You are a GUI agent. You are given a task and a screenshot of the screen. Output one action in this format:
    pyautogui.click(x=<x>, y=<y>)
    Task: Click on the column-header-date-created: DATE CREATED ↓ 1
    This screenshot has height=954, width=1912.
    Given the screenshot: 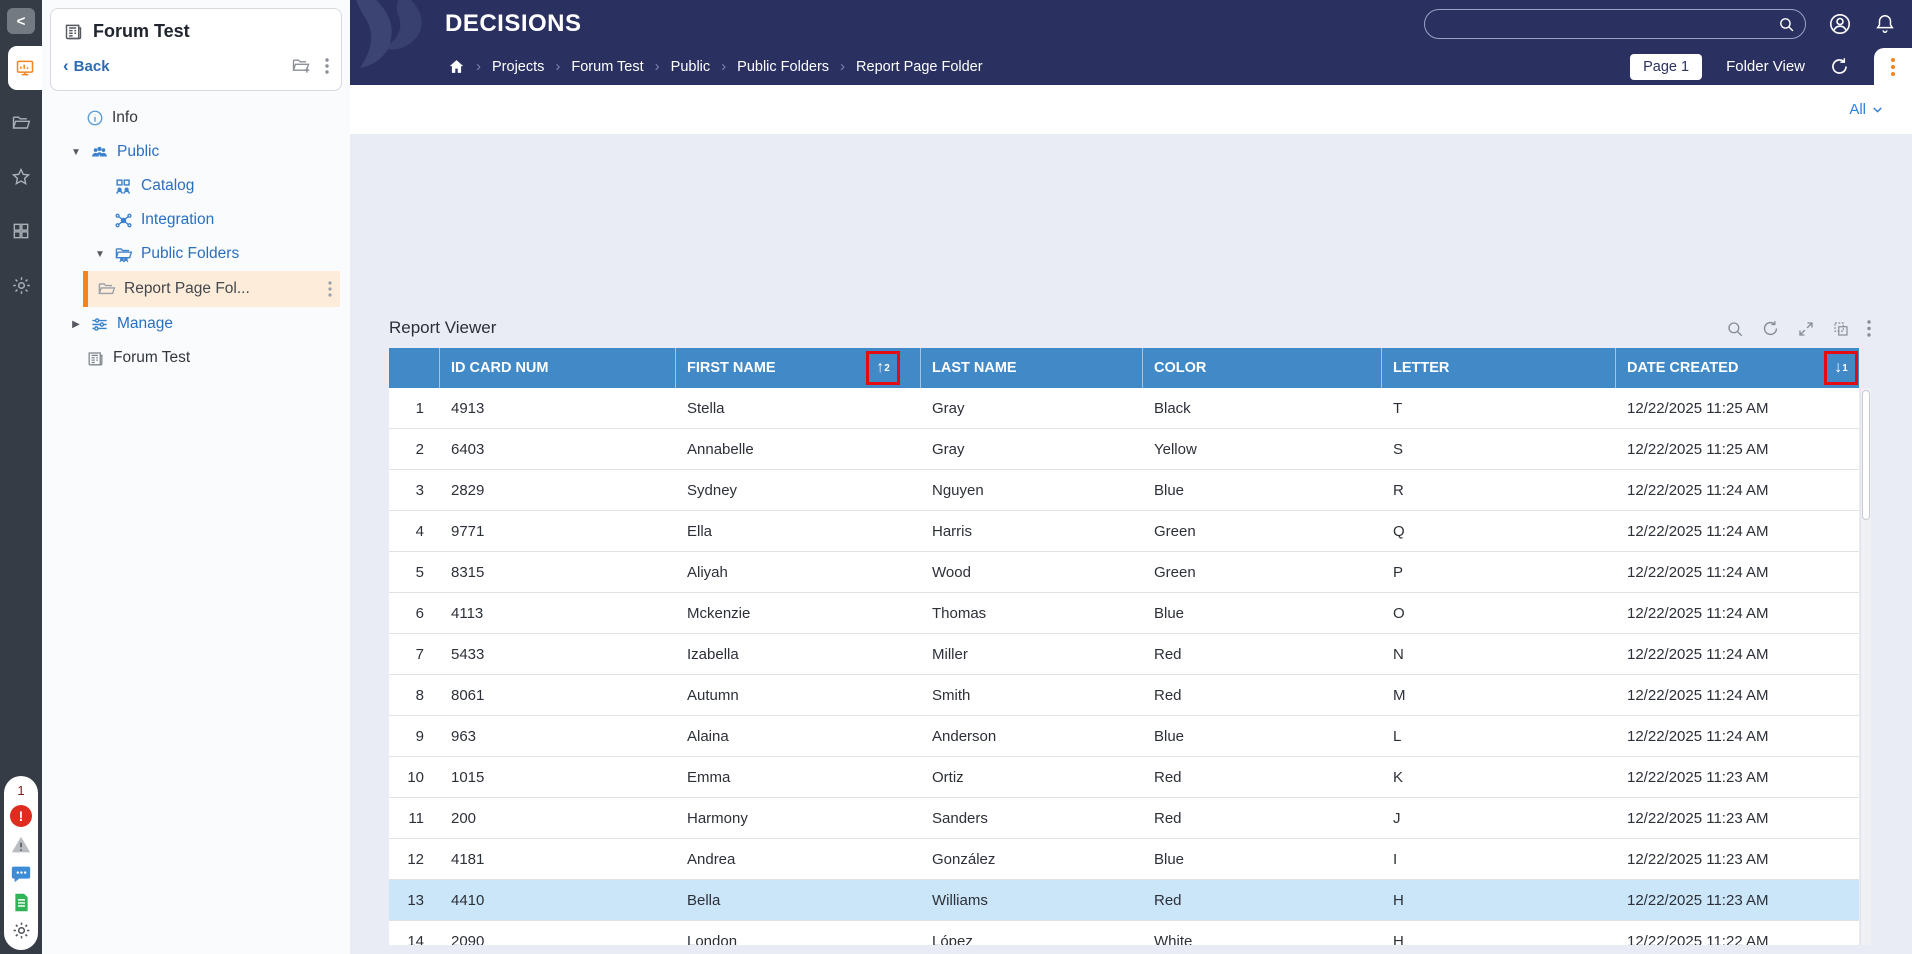 What is the action you would take?
    pyautogui.click(x=1737, y=368)
    